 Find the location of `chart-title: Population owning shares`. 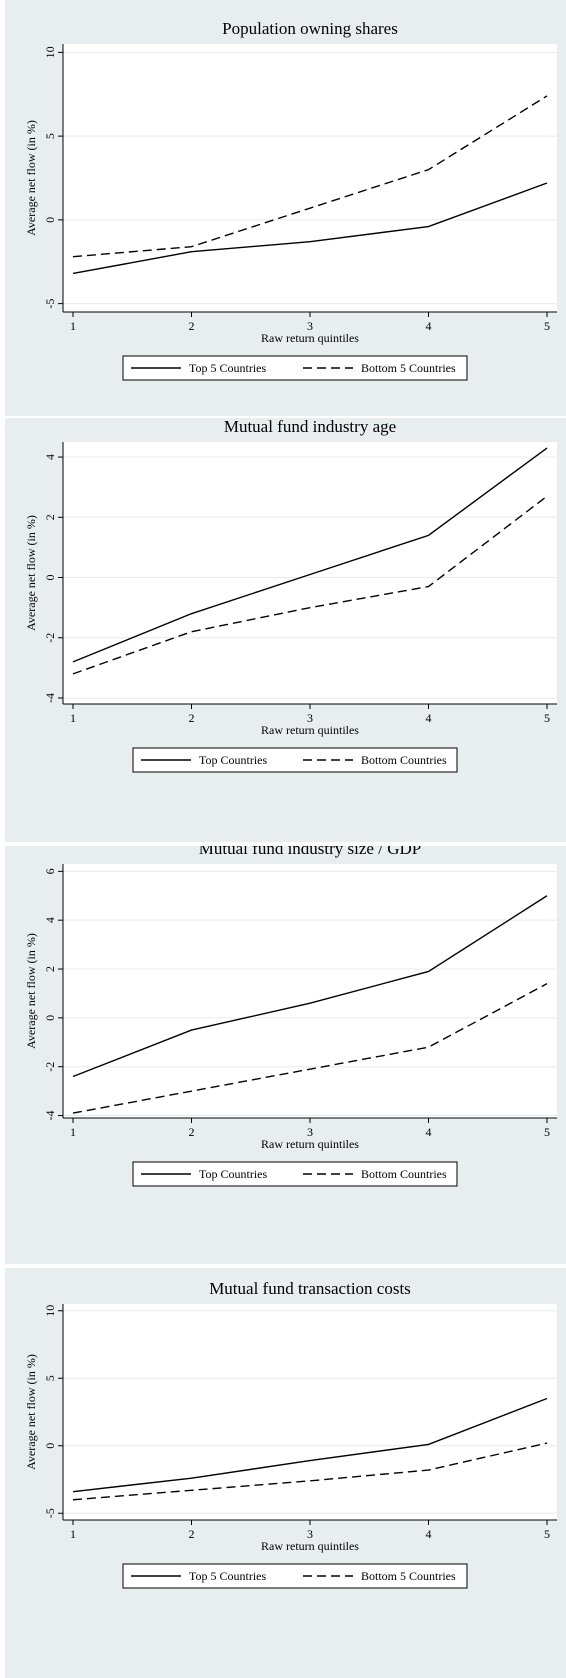

chart-title: Population owning shares is located at coordinates (310, 28).